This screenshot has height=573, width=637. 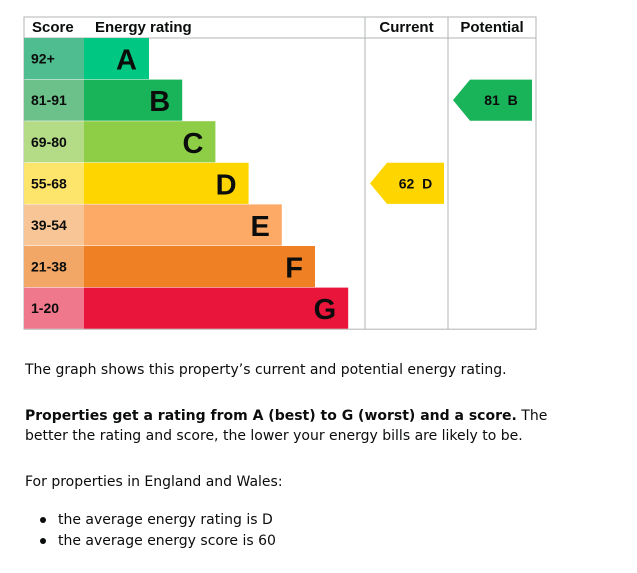 I want to click on score-cell-f, so click(x=54, y=267).